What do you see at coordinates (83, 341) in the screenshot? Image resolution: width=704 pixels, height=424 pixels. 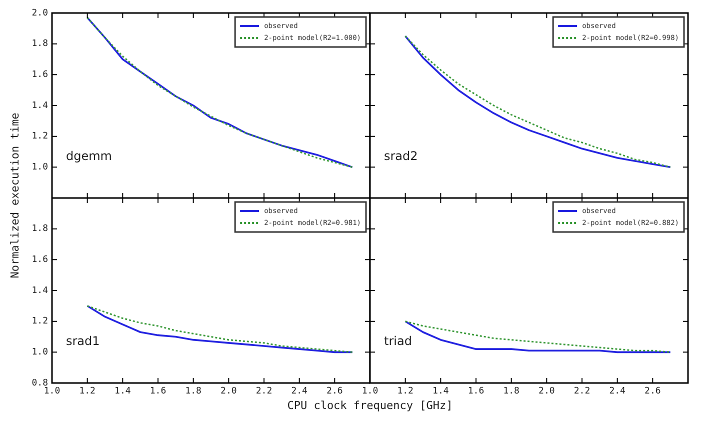 I see `annotation: srad1` at bounding box center [83, 341].